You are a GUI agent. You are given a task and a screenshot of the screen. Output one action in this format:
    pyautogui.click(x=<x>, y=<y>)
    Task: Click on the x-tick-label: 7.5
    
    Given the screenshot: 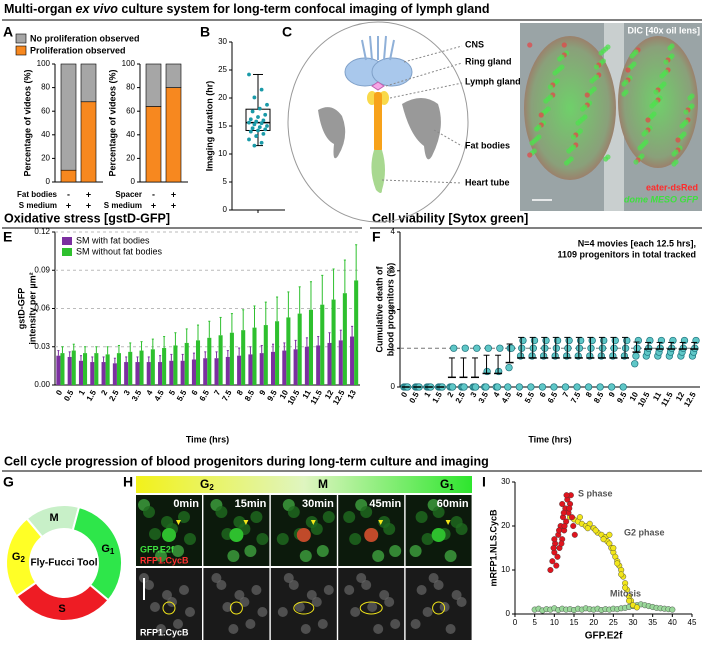 What is the action you would take?
    pyautogui.click(x=576, y=397)
    